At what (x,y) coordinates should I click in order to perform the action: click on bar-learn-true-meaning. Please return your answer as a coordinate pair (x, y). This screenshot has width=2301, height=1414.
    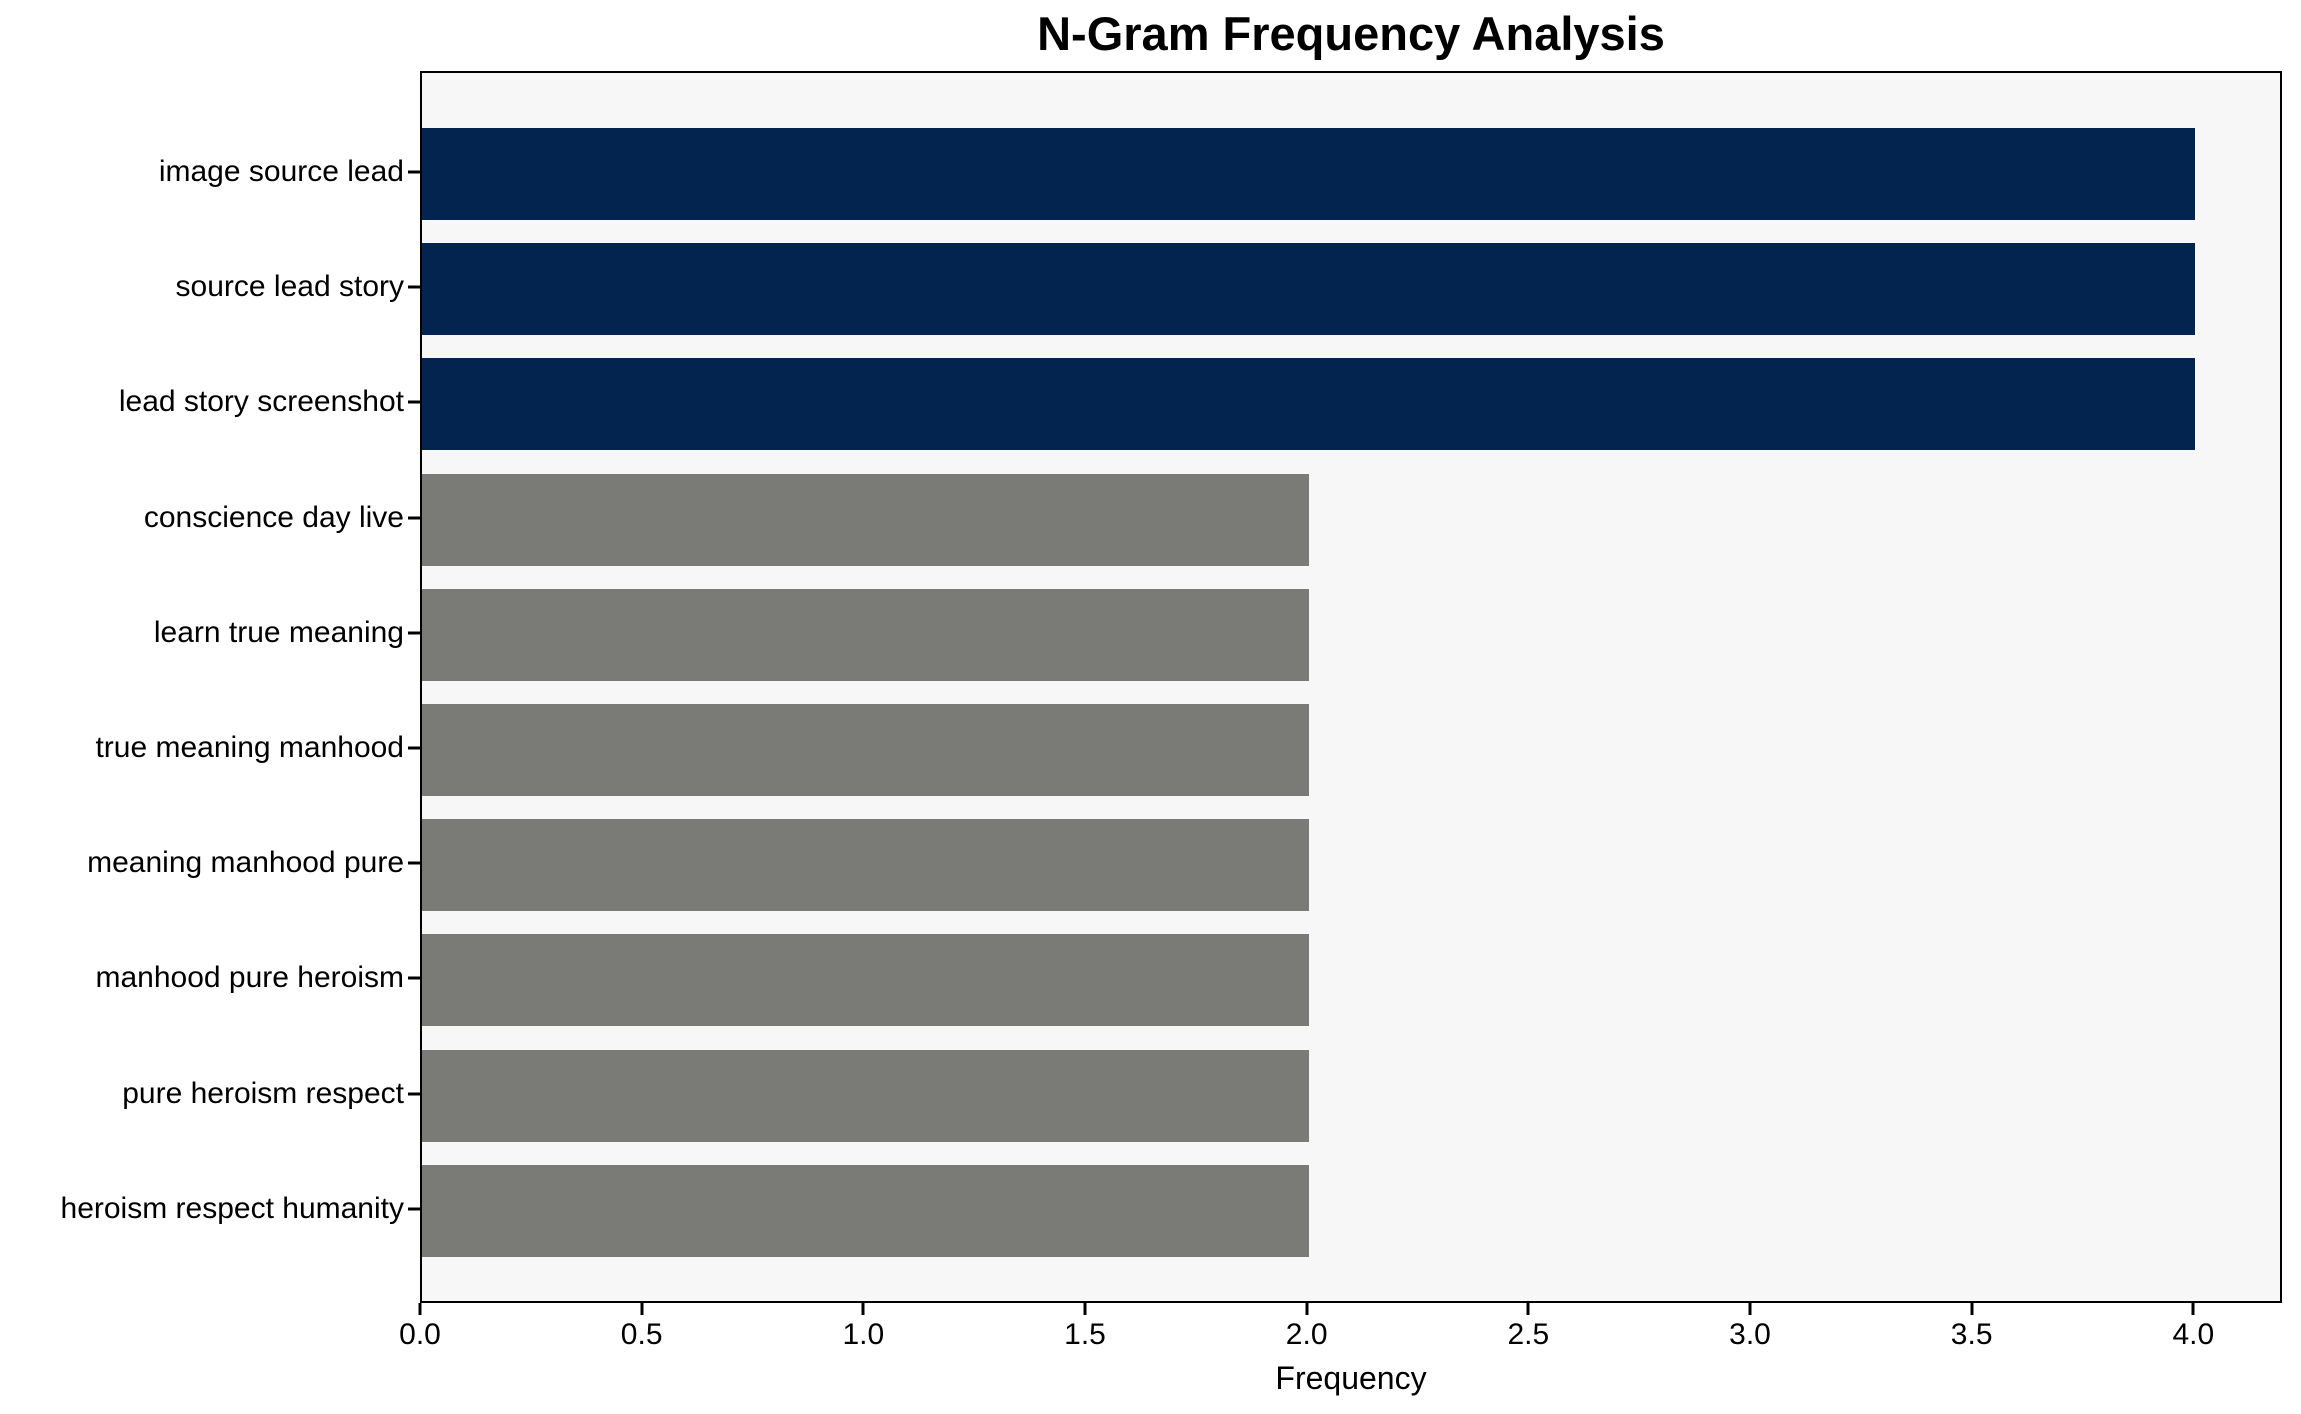
    Looking at the image, I should click on (865, 634).